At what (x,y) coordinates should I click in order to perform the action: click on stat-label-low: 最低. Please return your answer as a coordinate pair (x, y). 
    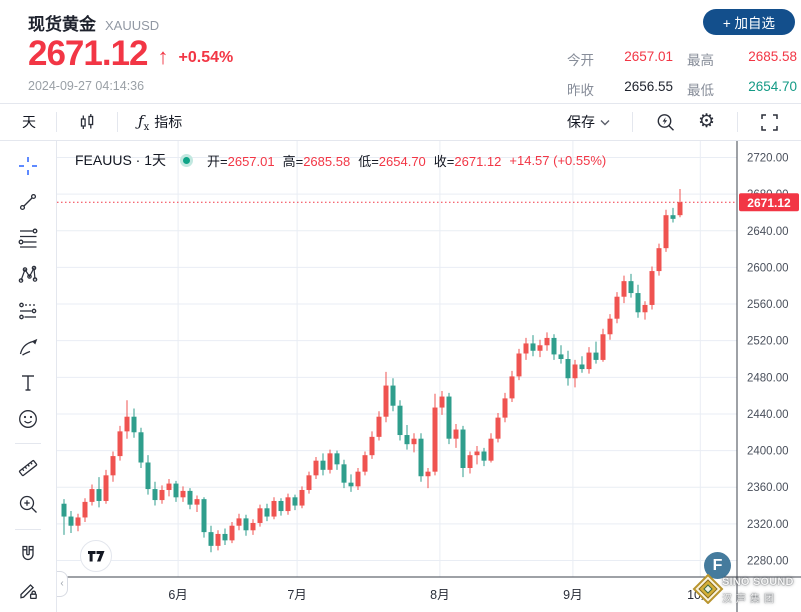
    Looking at the image, I should click on (700, 90).